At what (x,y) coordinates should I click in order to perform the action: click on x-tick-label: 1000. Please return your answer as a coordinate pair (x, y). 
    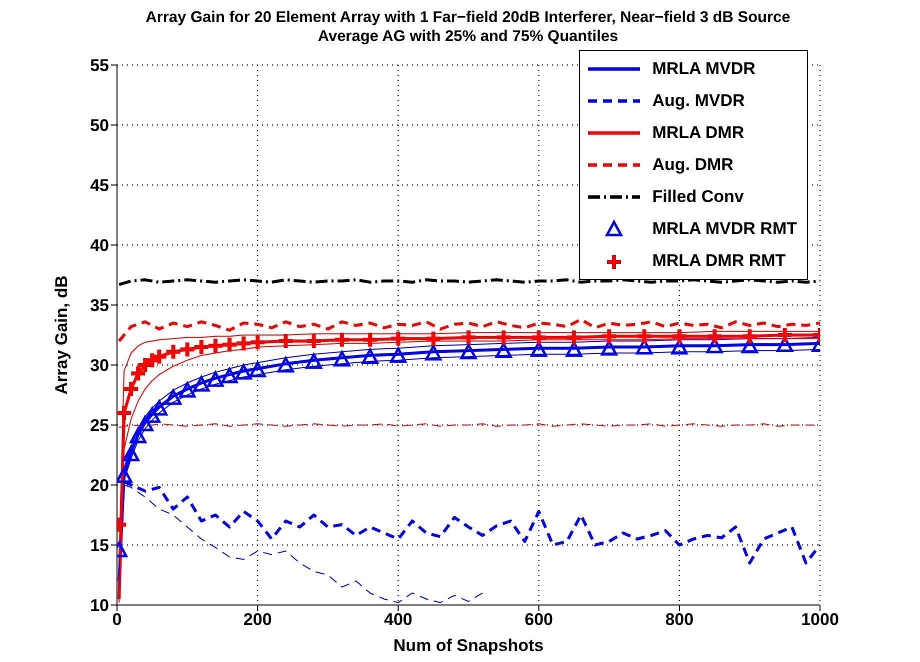
    Looking at the image, I should click on (820, 620).